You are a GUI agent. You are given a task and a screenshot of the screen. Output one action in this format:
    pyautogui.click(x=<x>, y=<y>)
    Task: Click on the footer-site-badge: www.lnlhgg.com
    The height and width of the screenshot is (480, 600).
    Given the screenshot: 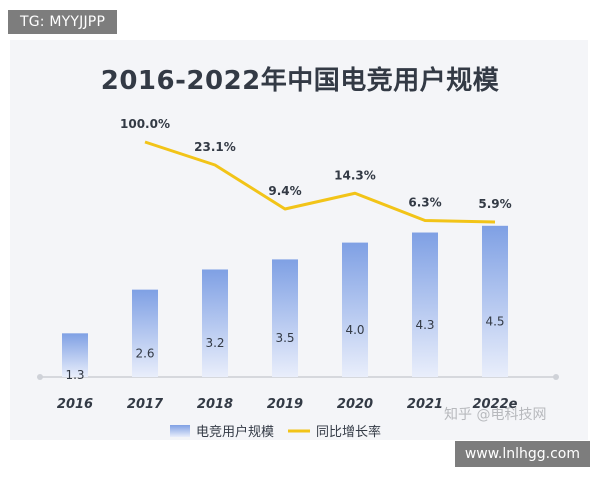 What is the action you would take?
    pyautogui.click(x=522, y=454)
    